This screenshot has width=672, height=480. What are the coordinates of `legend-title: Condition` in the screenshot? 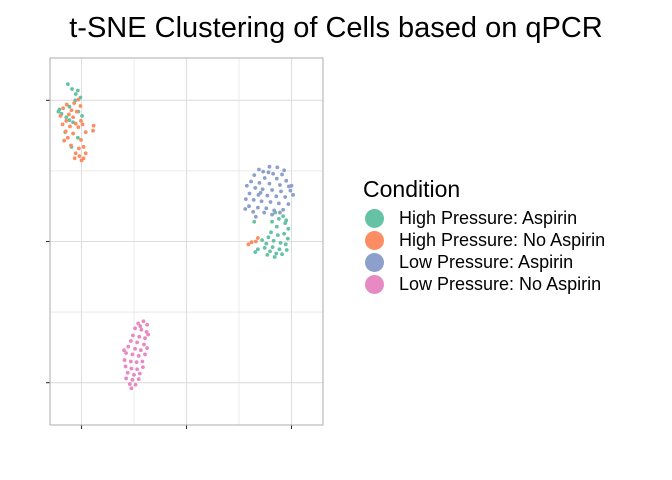 It's located at (412, 189).